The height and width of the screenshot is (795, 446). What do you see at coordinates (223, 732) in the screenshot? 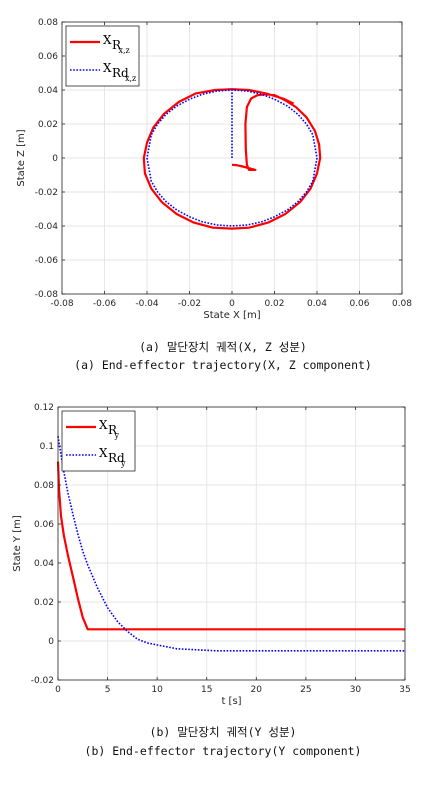
I see `caption-b-korean: (b) 말단장치 궤적(Y 성분)` at bounding box center [223, 732].